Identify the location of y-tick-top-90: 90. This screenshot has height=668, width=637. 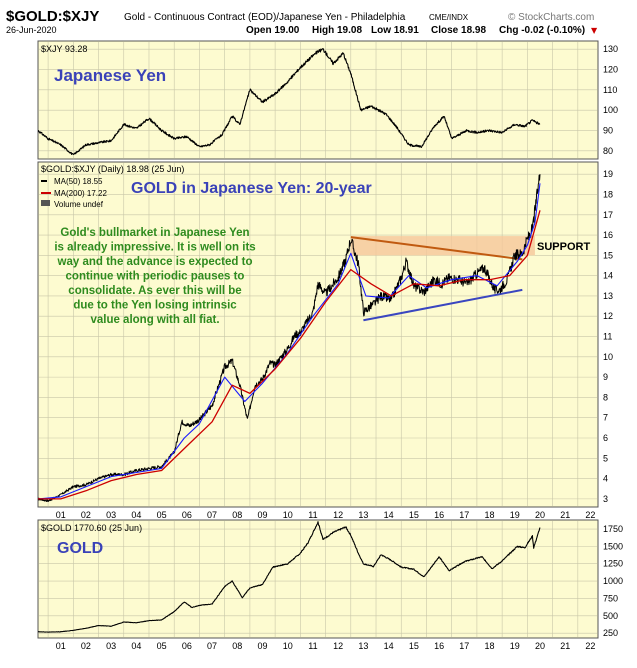
(608, 131).